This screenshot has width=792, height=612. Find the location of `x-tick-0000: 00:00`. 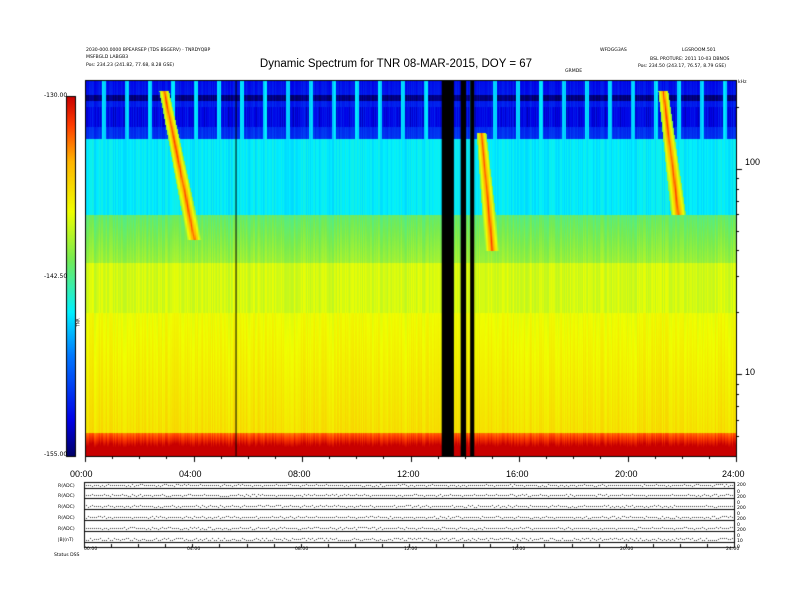

x-tick-0000: 00:00 is located at coordinates (81, 474).